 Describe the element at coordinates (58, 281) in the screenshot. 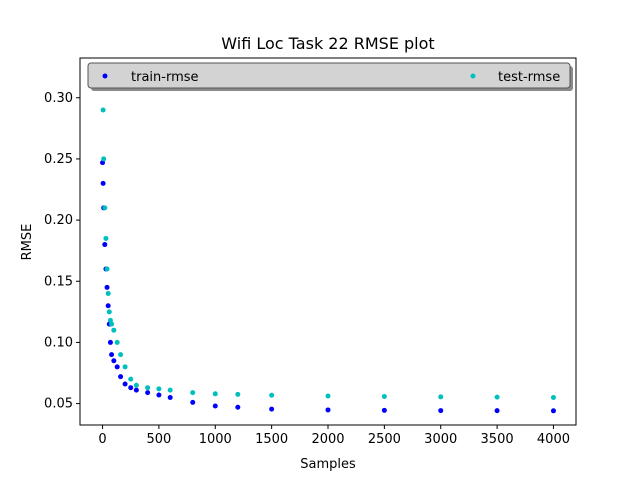

I see `y-tick-label: 0.15` at that location.